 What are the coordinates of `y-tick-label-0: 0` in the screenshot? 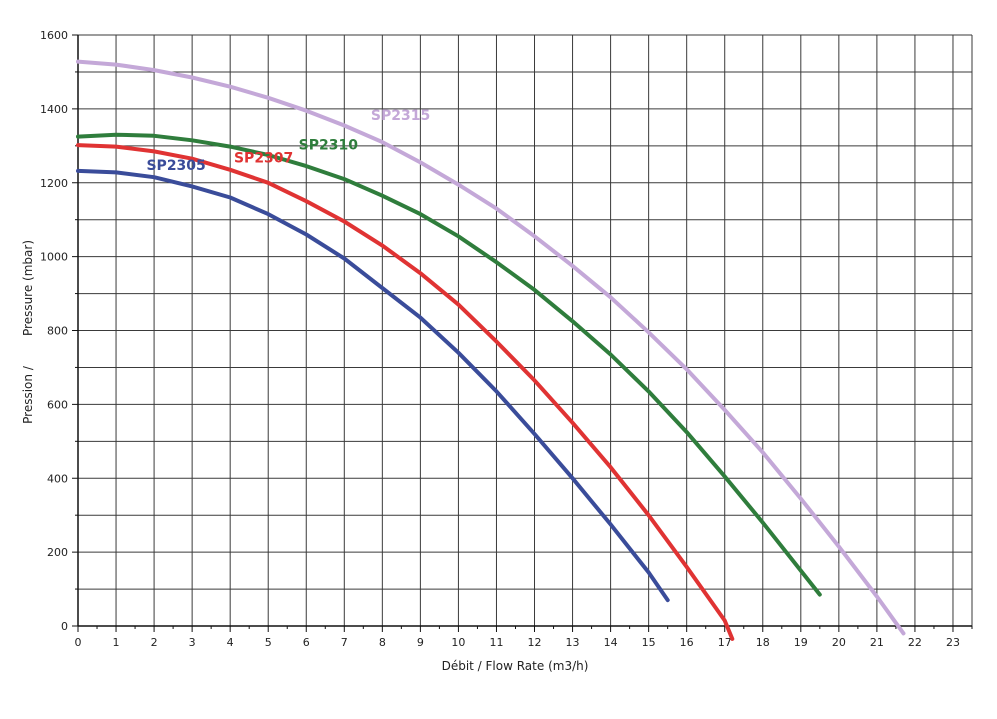 It's located at (64, 626).